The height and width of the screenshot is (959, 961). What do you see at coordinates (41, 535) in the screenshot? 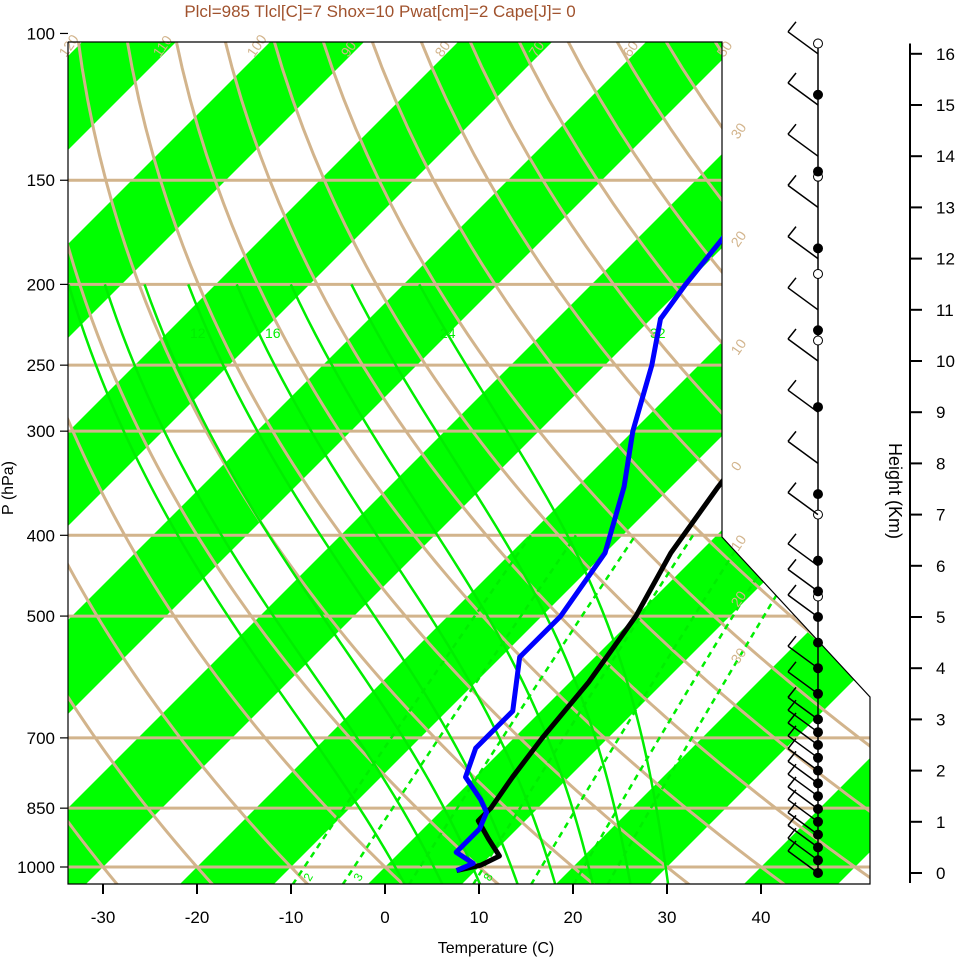
I see `p-tick-label: 400` at bounding box center [41, 535].